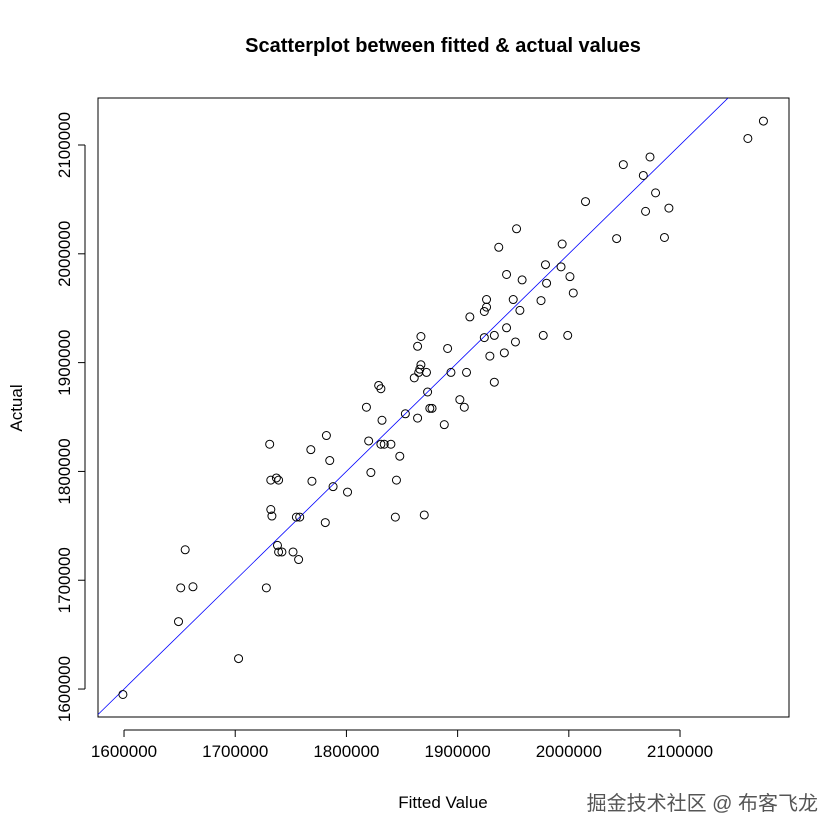 This screenshot has height=840, width=840. What do you see at coordinates (702, 803) in the screenshot?
I see `watermark: 掘金技术社区 @ 布客飞龙` at bounding box center [702, 803].